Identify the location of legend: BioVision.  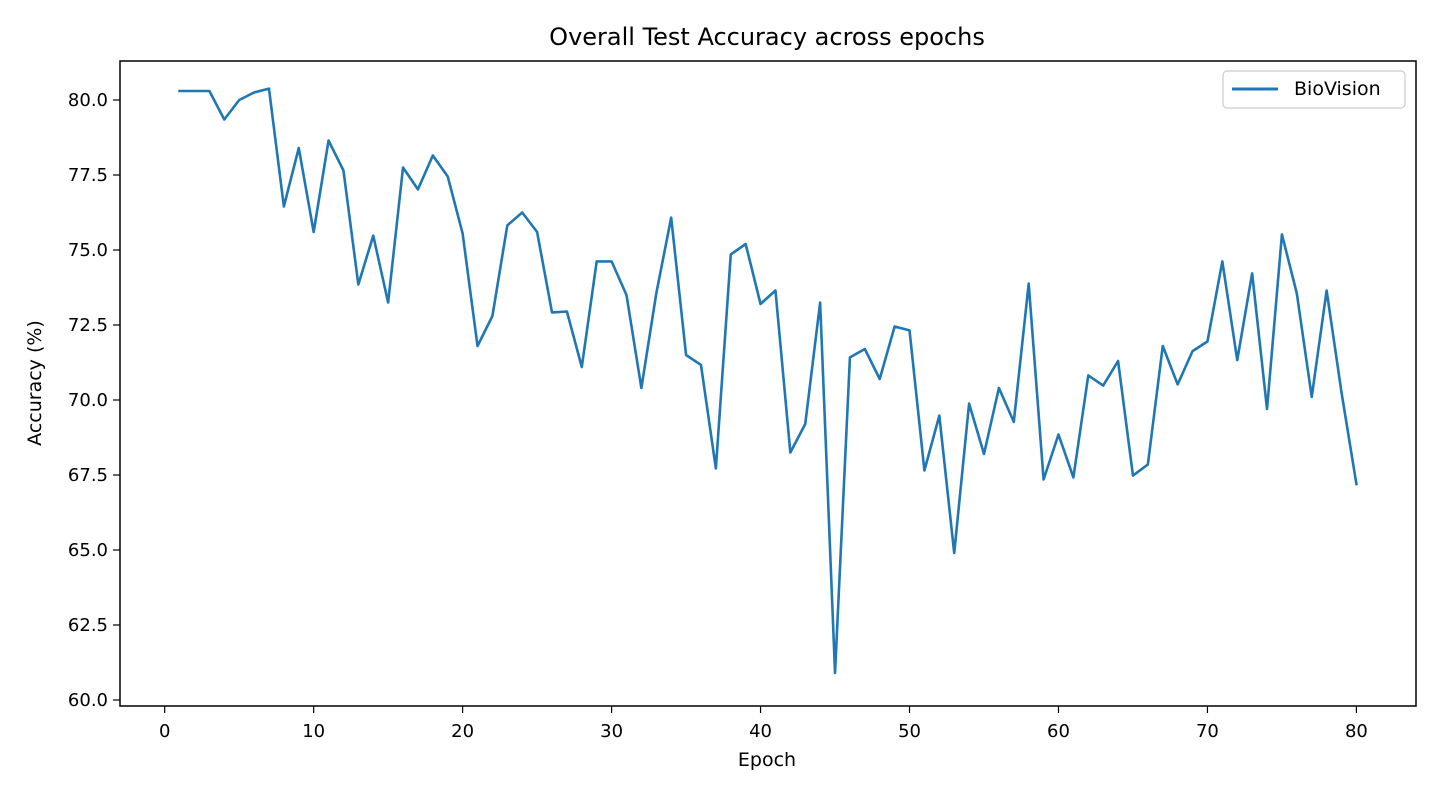
(1314, 89).